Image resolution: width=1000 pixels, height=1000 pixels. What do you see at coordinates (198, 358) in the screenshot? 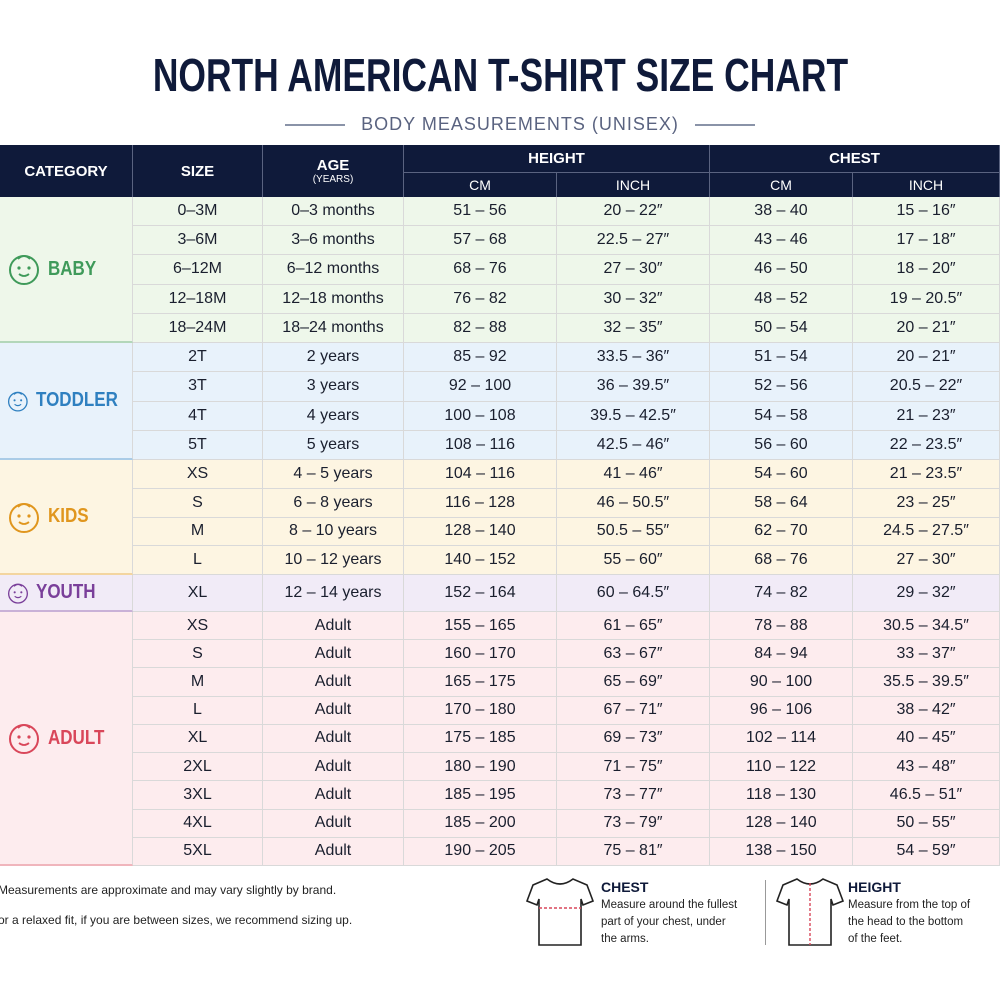
I see `table-cell: 2T` at bounding box center [198, 358].